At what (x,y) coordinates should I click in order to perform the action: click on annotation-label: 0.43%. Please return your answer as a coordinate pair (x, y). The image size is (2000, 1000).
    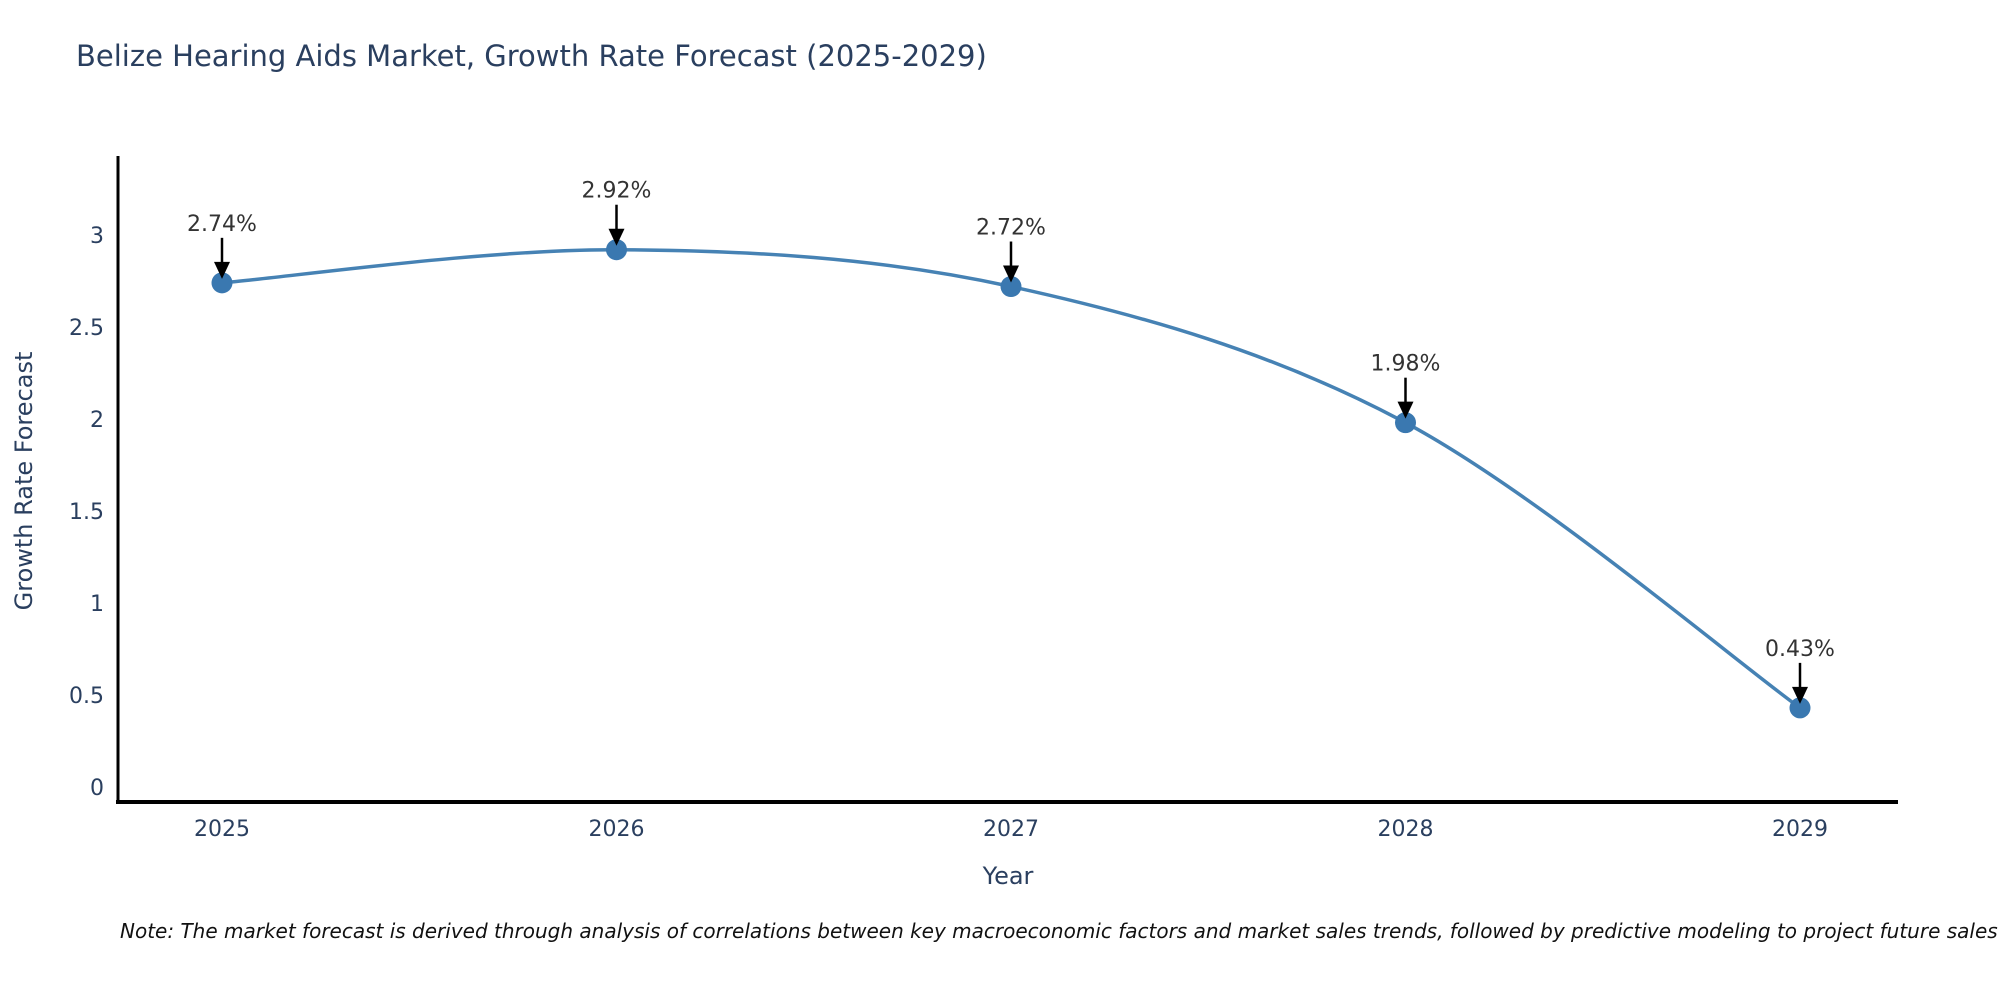
    Looking at the image, I should click on (1800, 649).